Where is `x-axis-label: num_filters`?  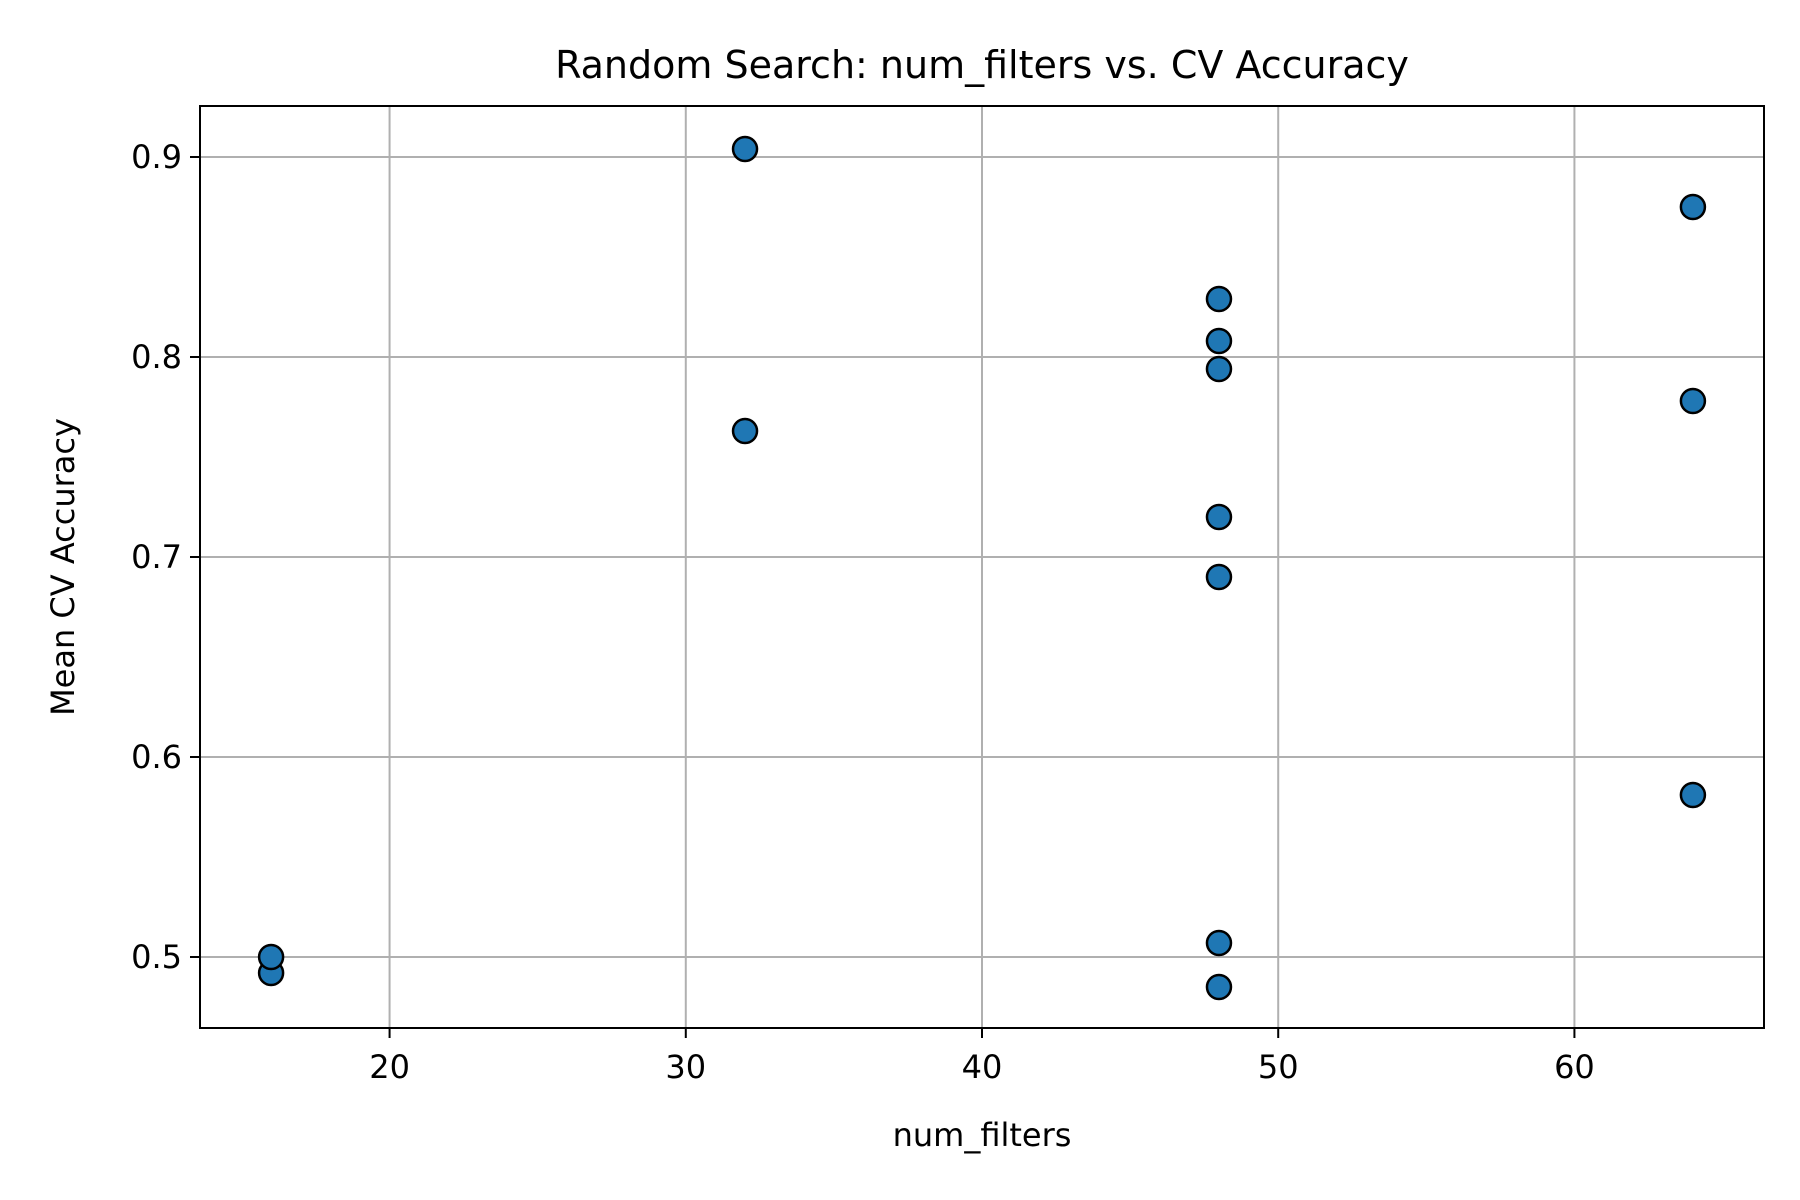
x-axis-label: num_filters is located at coordinates (982, 1135).